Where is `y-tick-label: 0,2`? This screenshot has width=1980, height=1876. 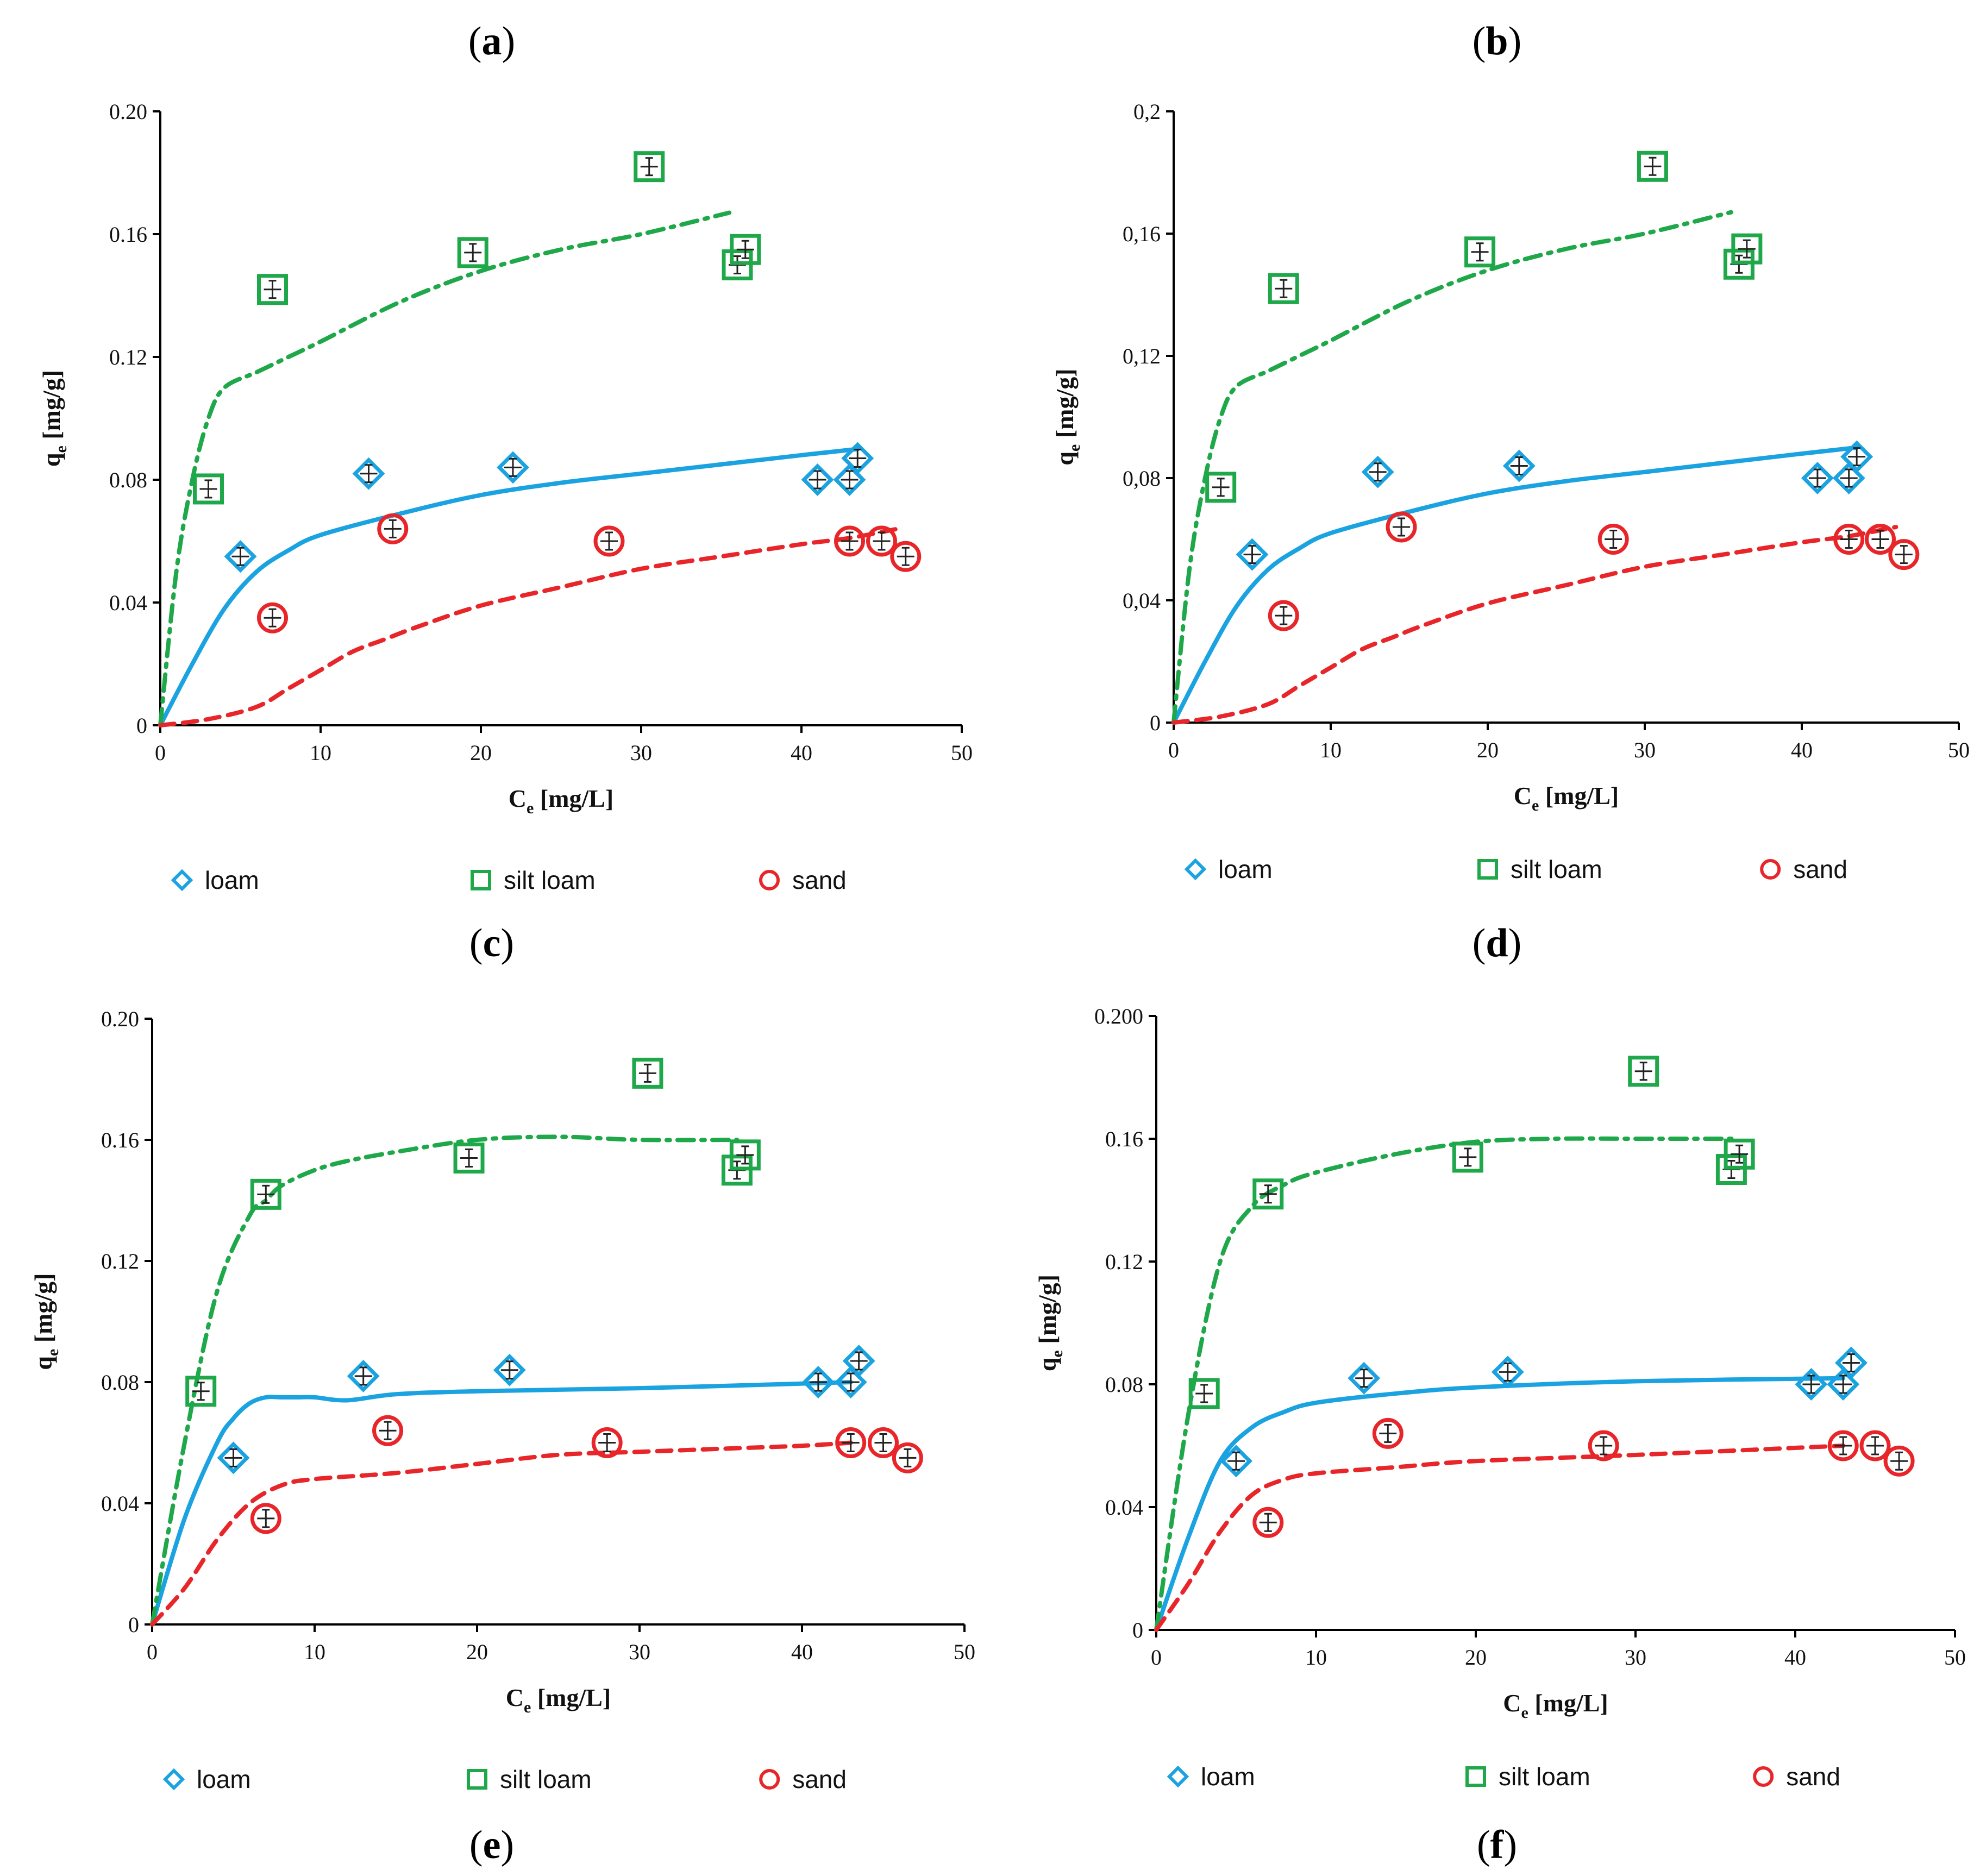
y-tick-label: 0,2 is located at coordinates (1147, 111).